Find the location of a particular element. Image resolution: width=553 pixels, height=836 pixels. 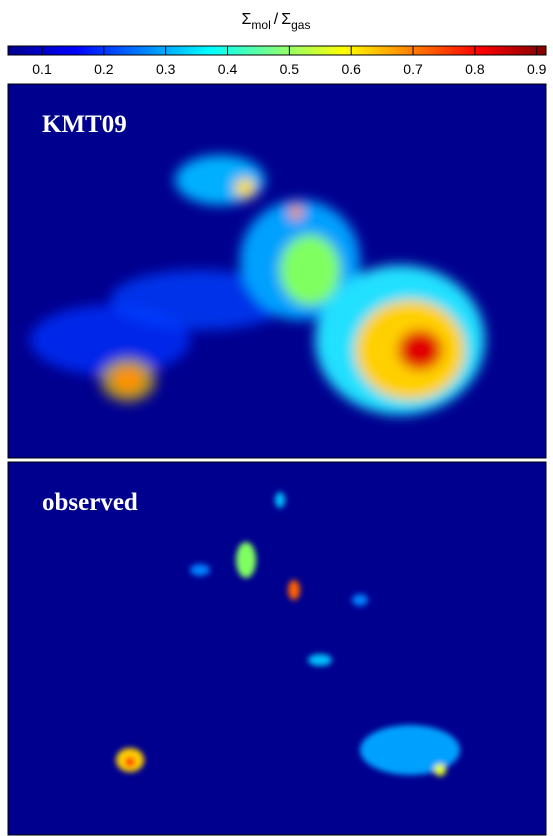

subscript: gas is located at coordinates (300, 25).